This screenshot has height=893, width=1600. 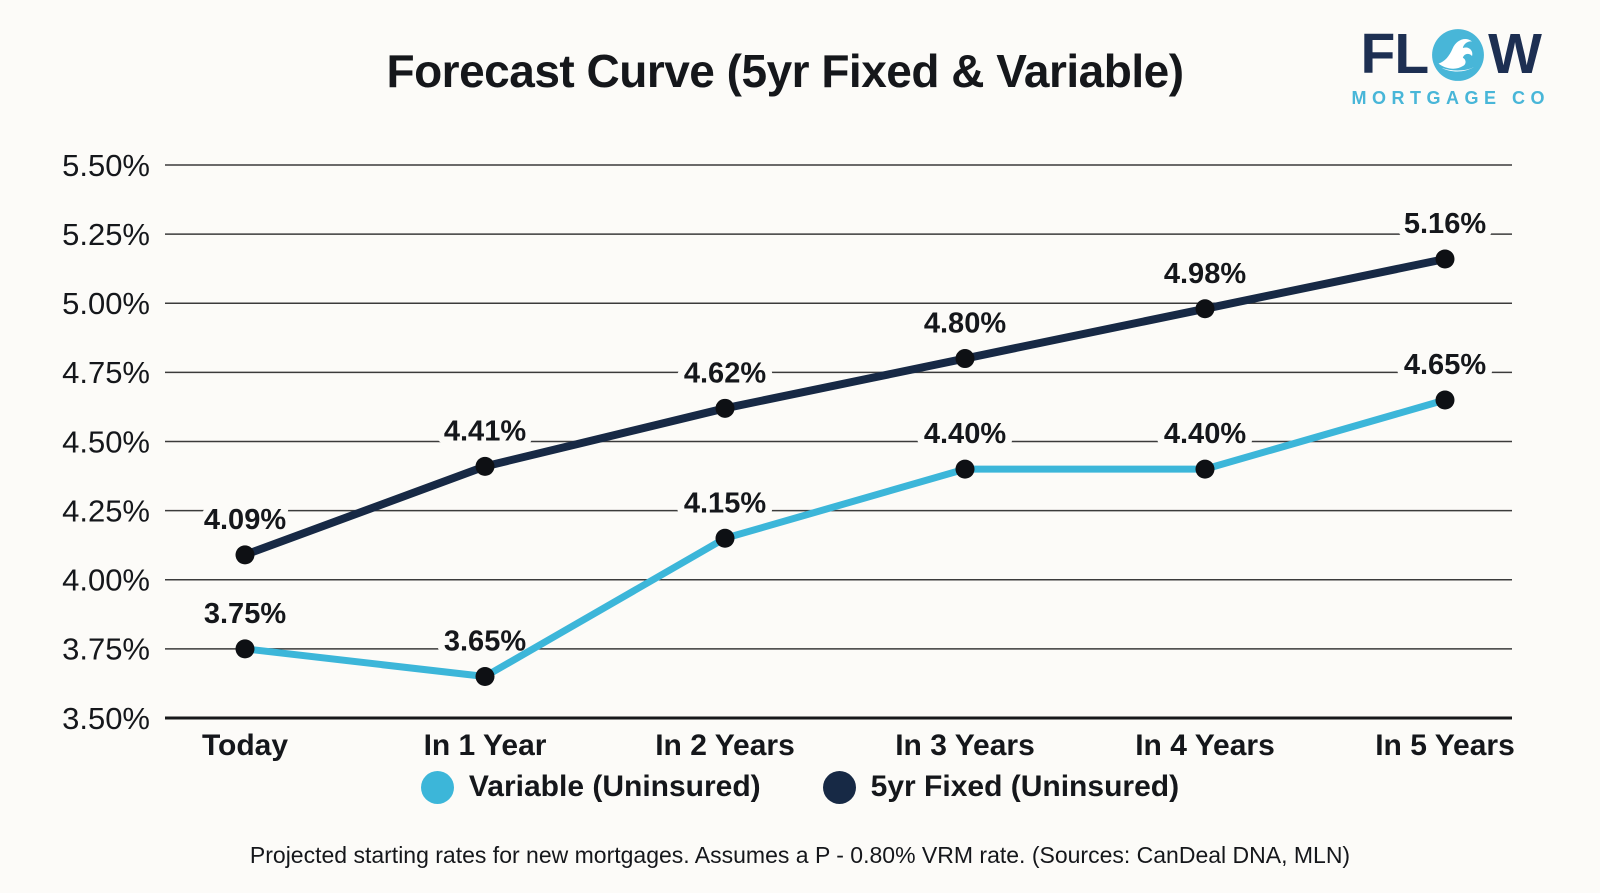 What do you see at coordinates (106, 372) in the screenshot?
I see `y-axis-tick-label: 4.75%` at bounding box center [106, 372].